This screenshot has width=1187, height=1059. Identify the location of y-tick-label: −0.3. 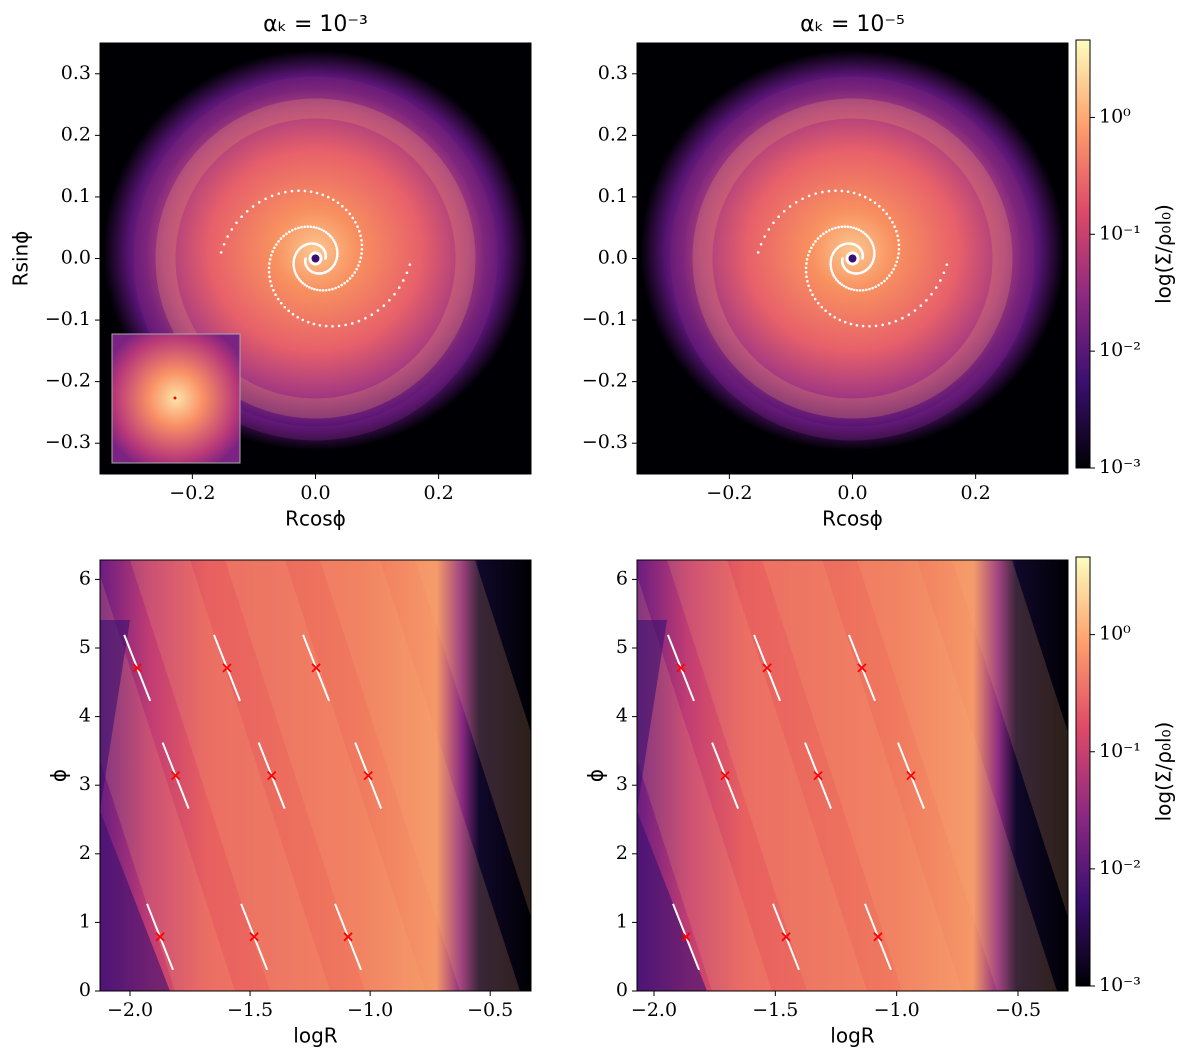
(68, 442).